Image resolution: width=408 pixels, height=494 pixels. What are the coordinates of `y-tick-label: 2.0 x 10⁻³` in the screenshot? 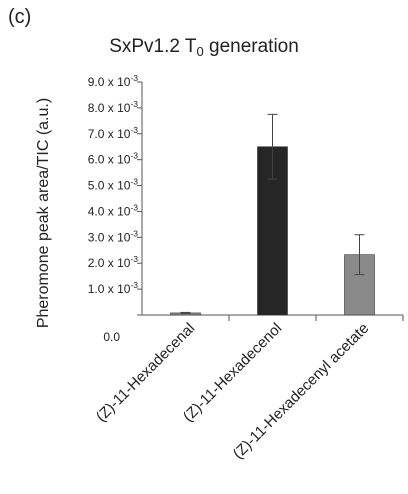 It's located at (113, 262).